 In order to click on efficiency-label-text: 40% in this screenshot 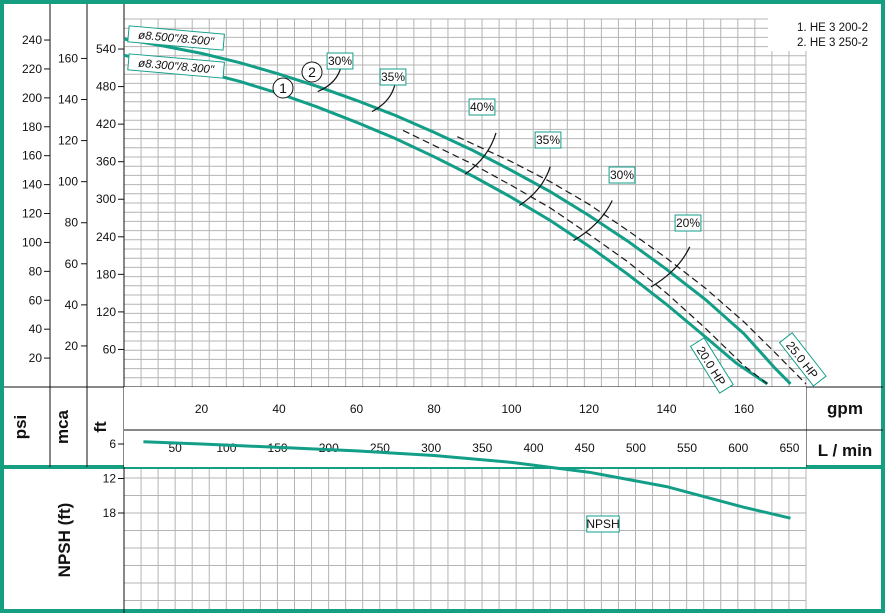, I will do `click(482, 107)`.